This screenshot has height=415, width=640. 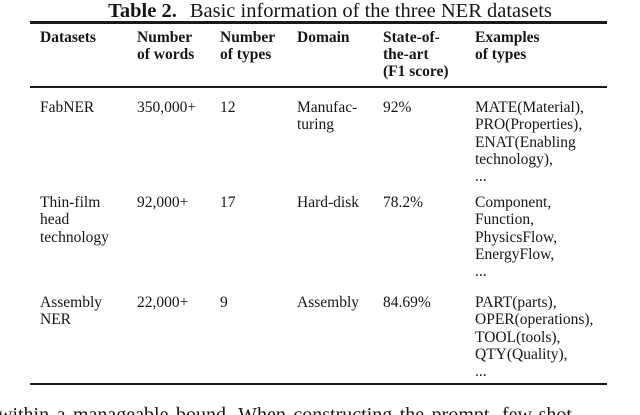 What do you see at coordinates (163, 302) in the screenshot?
I see `cell-words: 22,000+` at bounding box center [163, 302].